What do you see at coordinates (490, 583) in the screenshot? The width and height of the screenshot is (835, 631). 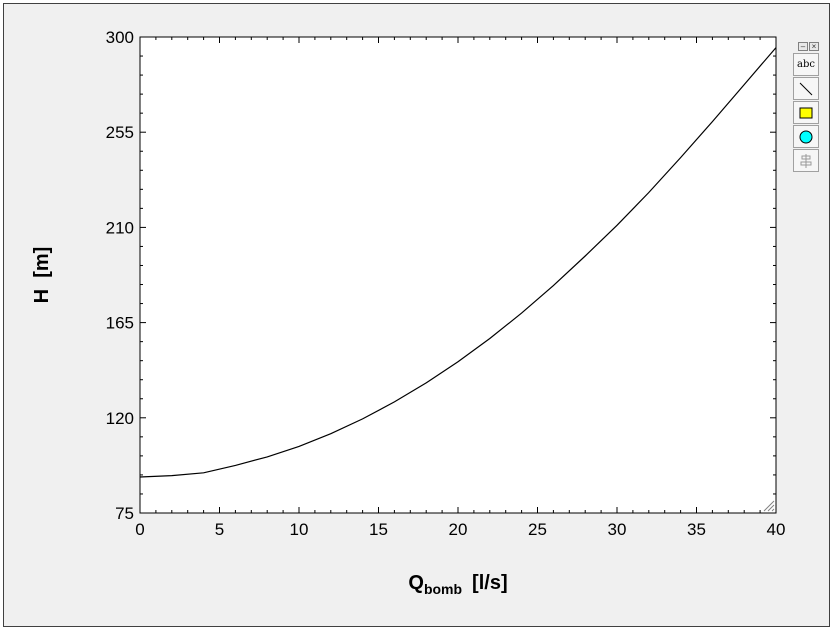 I see `x-label-unit: [l/s]` at bounding box center [490, 583].